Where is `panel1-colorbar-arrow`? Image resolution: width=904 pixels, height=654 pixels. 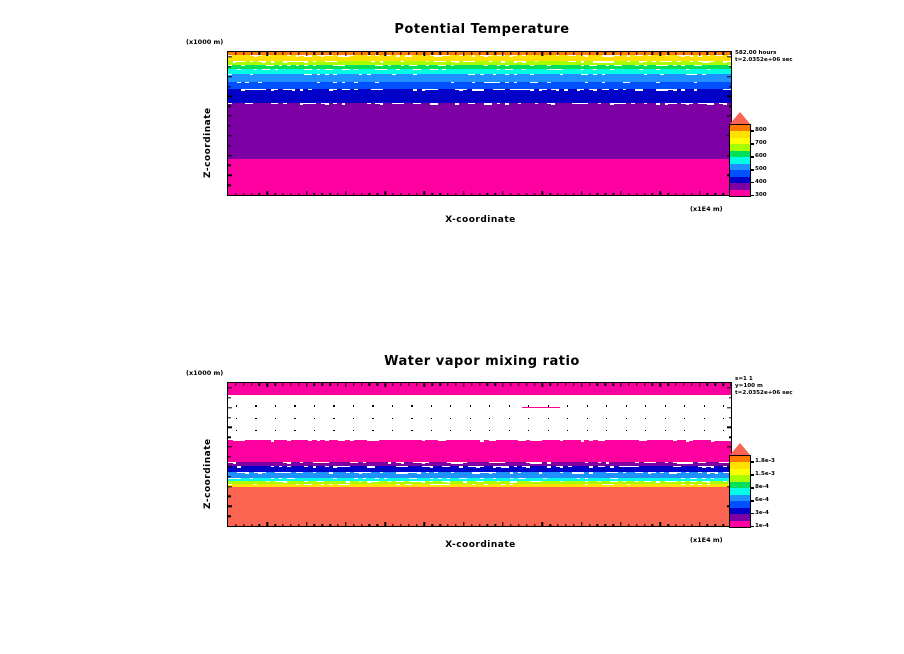 panel1-colorbar-arrow is located at coordinates (740, 118).